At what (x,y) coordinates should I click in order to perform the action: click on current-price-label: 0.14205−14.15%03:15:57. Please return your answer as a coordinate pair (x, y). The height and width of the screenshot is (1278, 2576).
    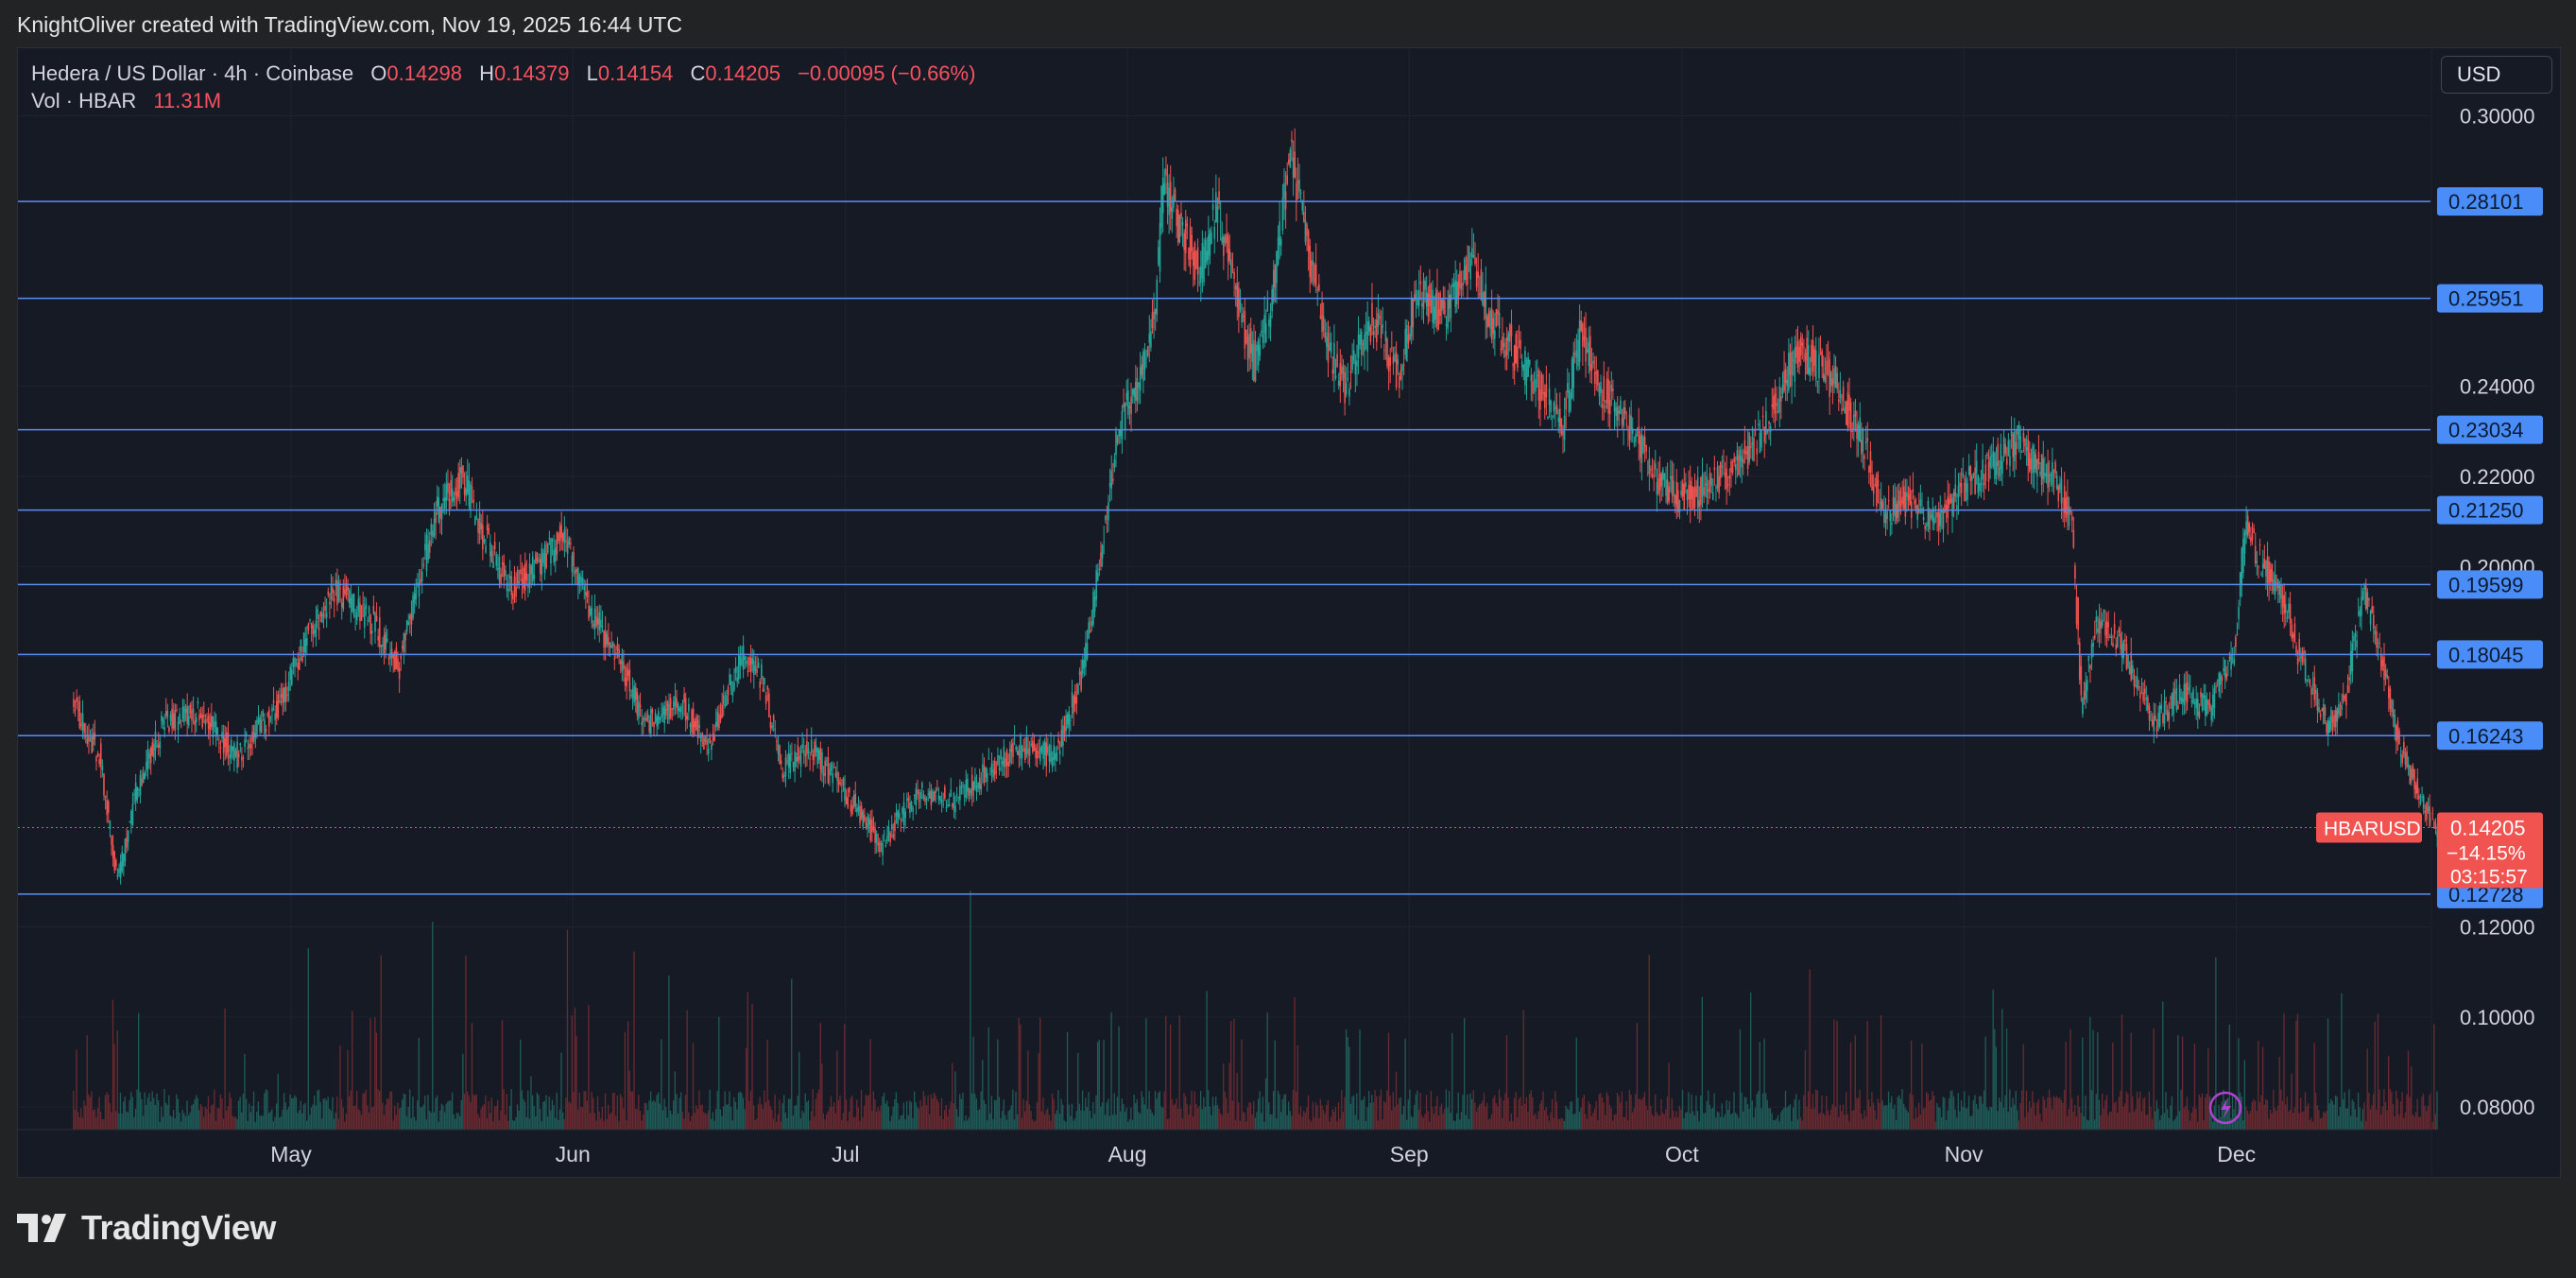
    Looking at the image, I should click on (2487, 850).